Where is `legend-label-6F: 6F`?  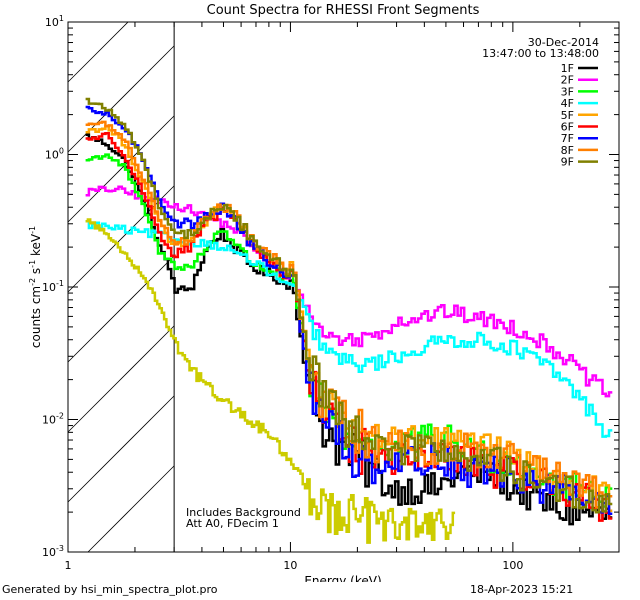
legend-label-6F: 6F is located at coordinates (567, 127).